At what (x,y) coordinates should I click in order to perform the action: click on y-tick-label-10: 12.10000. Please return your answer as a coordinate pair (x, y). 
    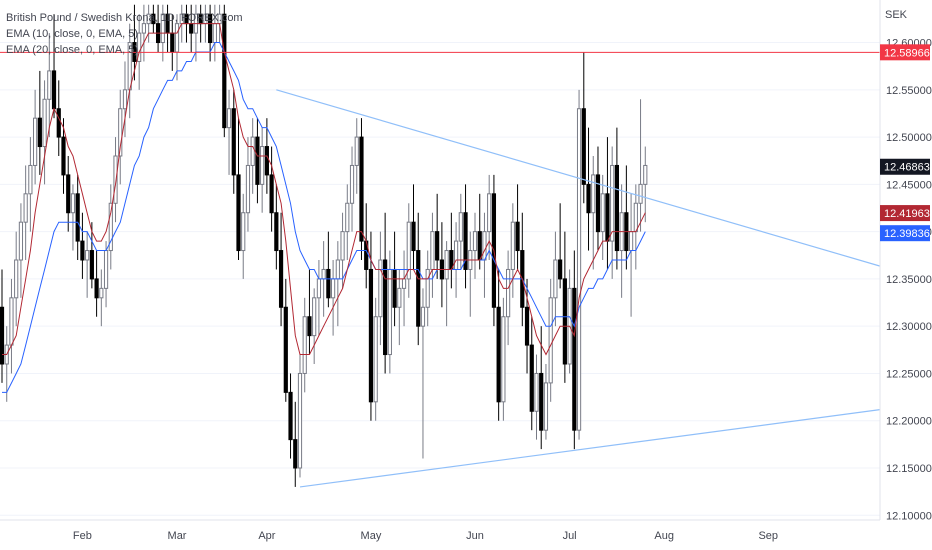
    Looking at the image, I should click on (909, 516).